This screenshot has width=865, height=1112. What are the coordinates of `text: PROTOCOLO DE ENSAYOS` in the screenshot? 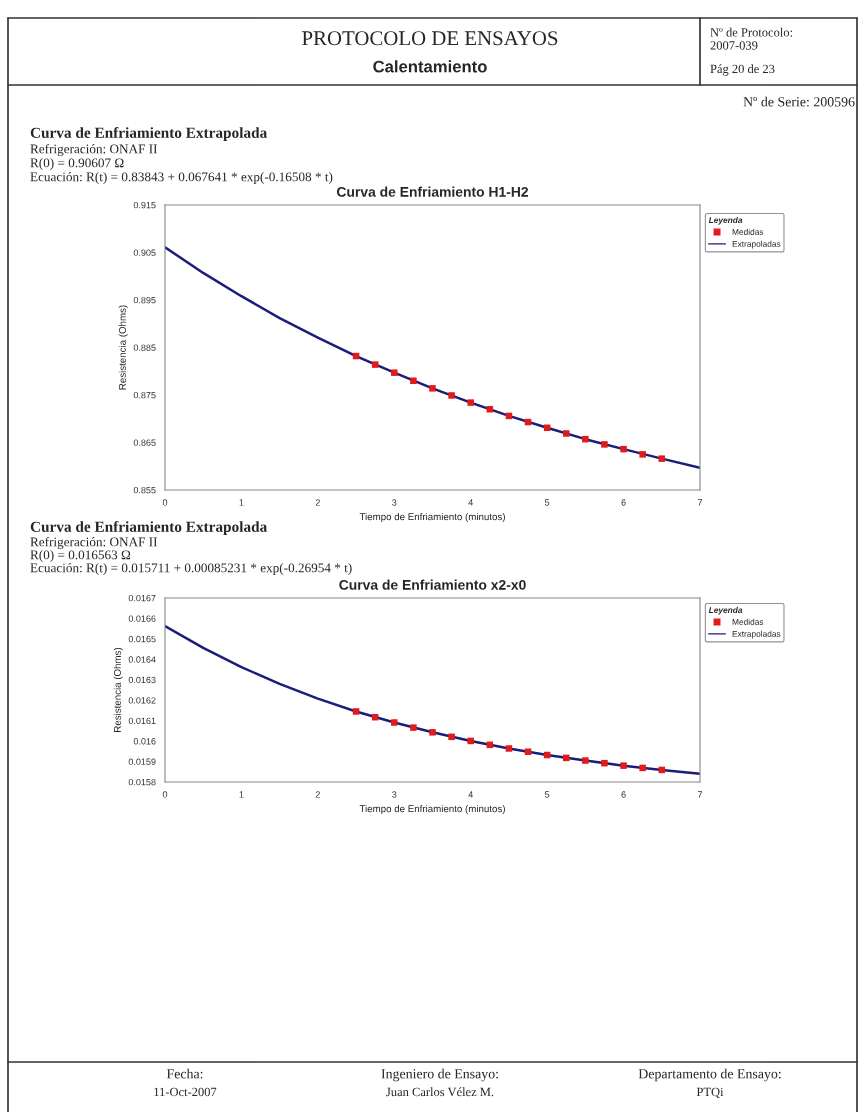 It's located at (430, 38).